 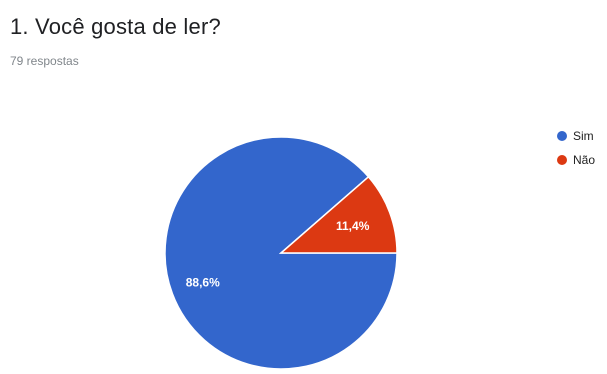 I want to click on pie-slice-nao, so click(x=338, y=214).